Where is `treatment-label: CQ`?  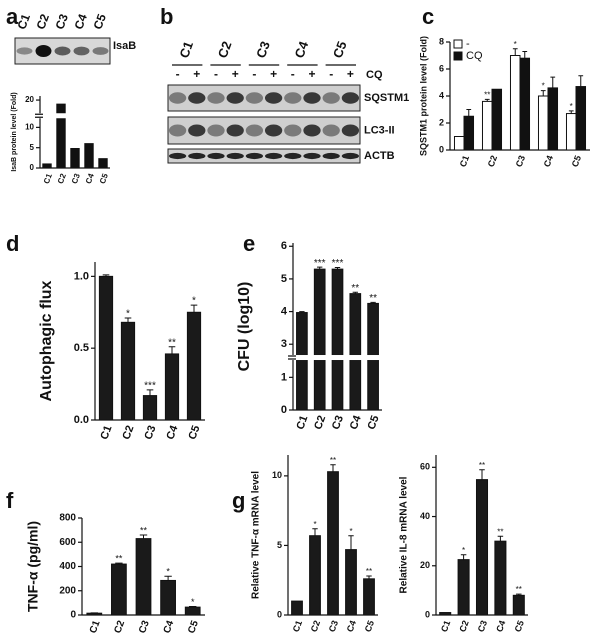
treatment-label: CQ is located at coordinates (374, 75).